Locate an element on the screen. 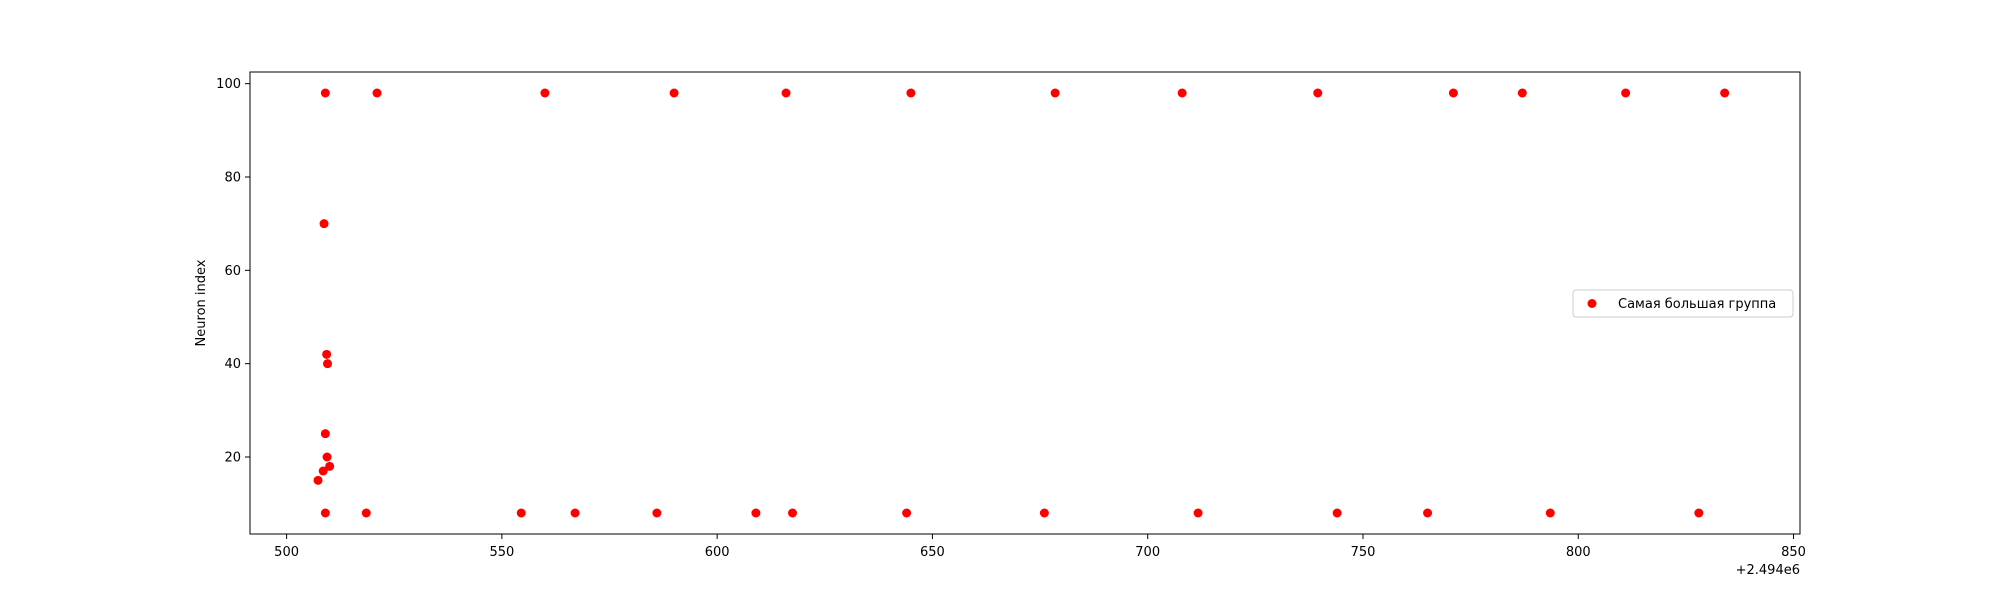  legend-box is located at coordinates (1683, 303).